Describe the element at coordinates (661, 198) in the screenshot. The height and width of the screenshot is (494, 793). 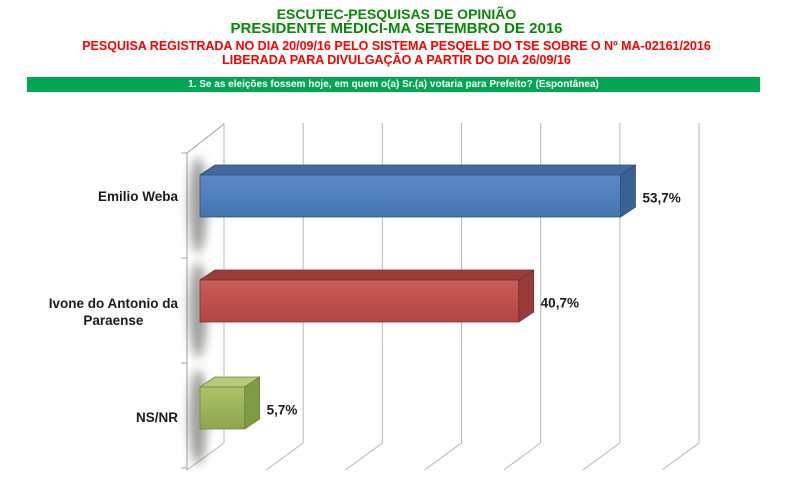
I see `value-label-emilio-weba: 53,7%` at that location.